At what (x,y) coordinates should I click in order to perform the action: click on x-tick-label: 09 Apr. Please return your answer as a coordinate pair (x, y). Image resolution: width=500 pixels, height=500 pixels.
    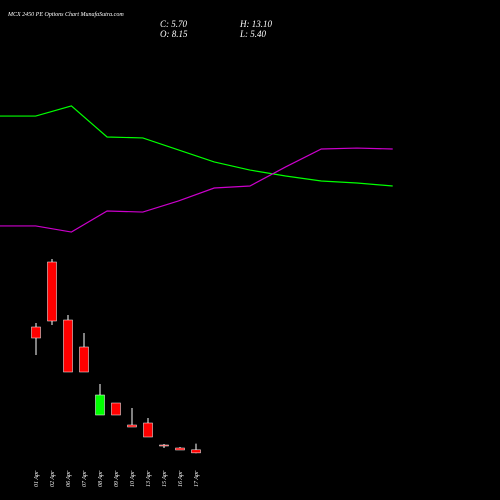
    Looking at the image, I should click on (117, 478).